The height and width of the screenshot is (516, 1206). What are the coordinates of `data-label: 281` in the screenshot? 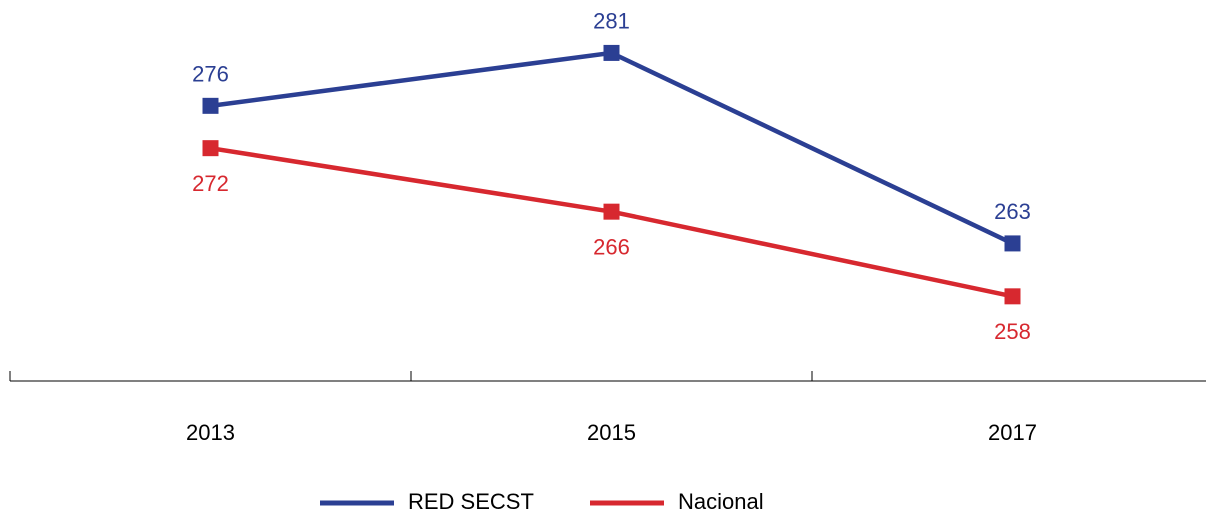 It's located at (611, 21).